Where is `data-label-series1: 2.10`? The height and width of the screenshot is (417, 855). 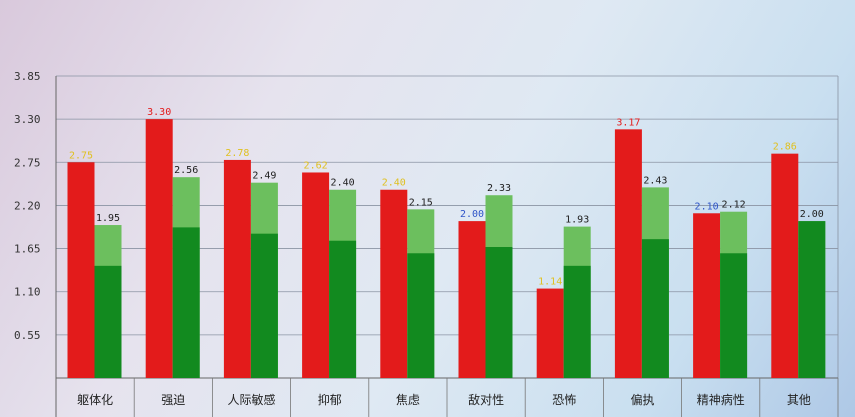
data-label-series1: 2.10 is located at coordinates (707, 206).